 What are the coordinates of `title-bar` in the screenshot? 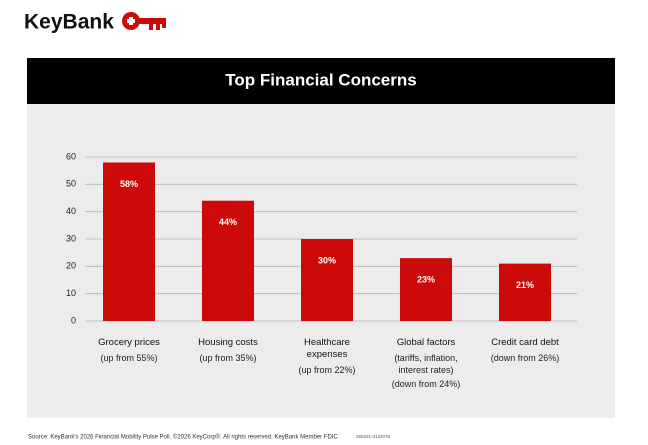 It's located at (321, 81).